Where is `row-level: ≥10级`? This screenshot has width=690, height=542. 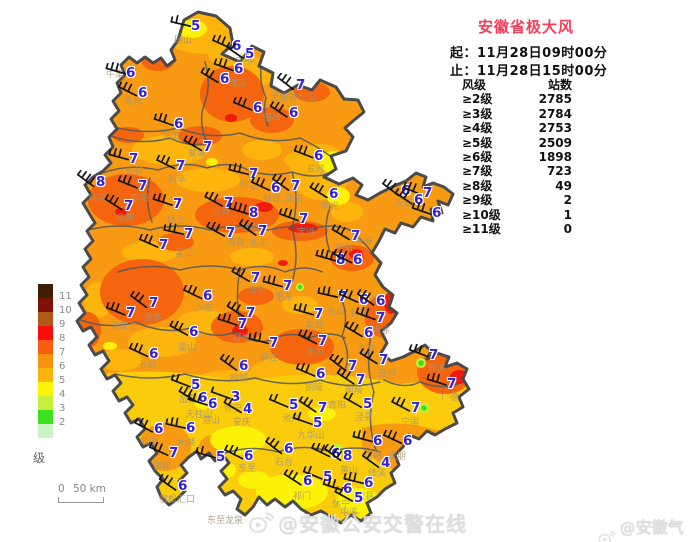 row-level: ≥10级 is located at coordinates (481, 214).